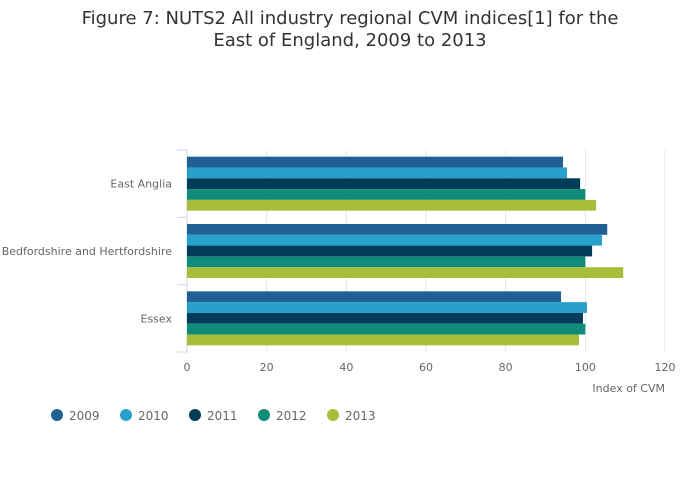 This screenshot has width=700, height=502. What do you see at coordinates (506, 367) in the screenshot?
I see `x-tick-label: 80` at bounding box center [506, 367].